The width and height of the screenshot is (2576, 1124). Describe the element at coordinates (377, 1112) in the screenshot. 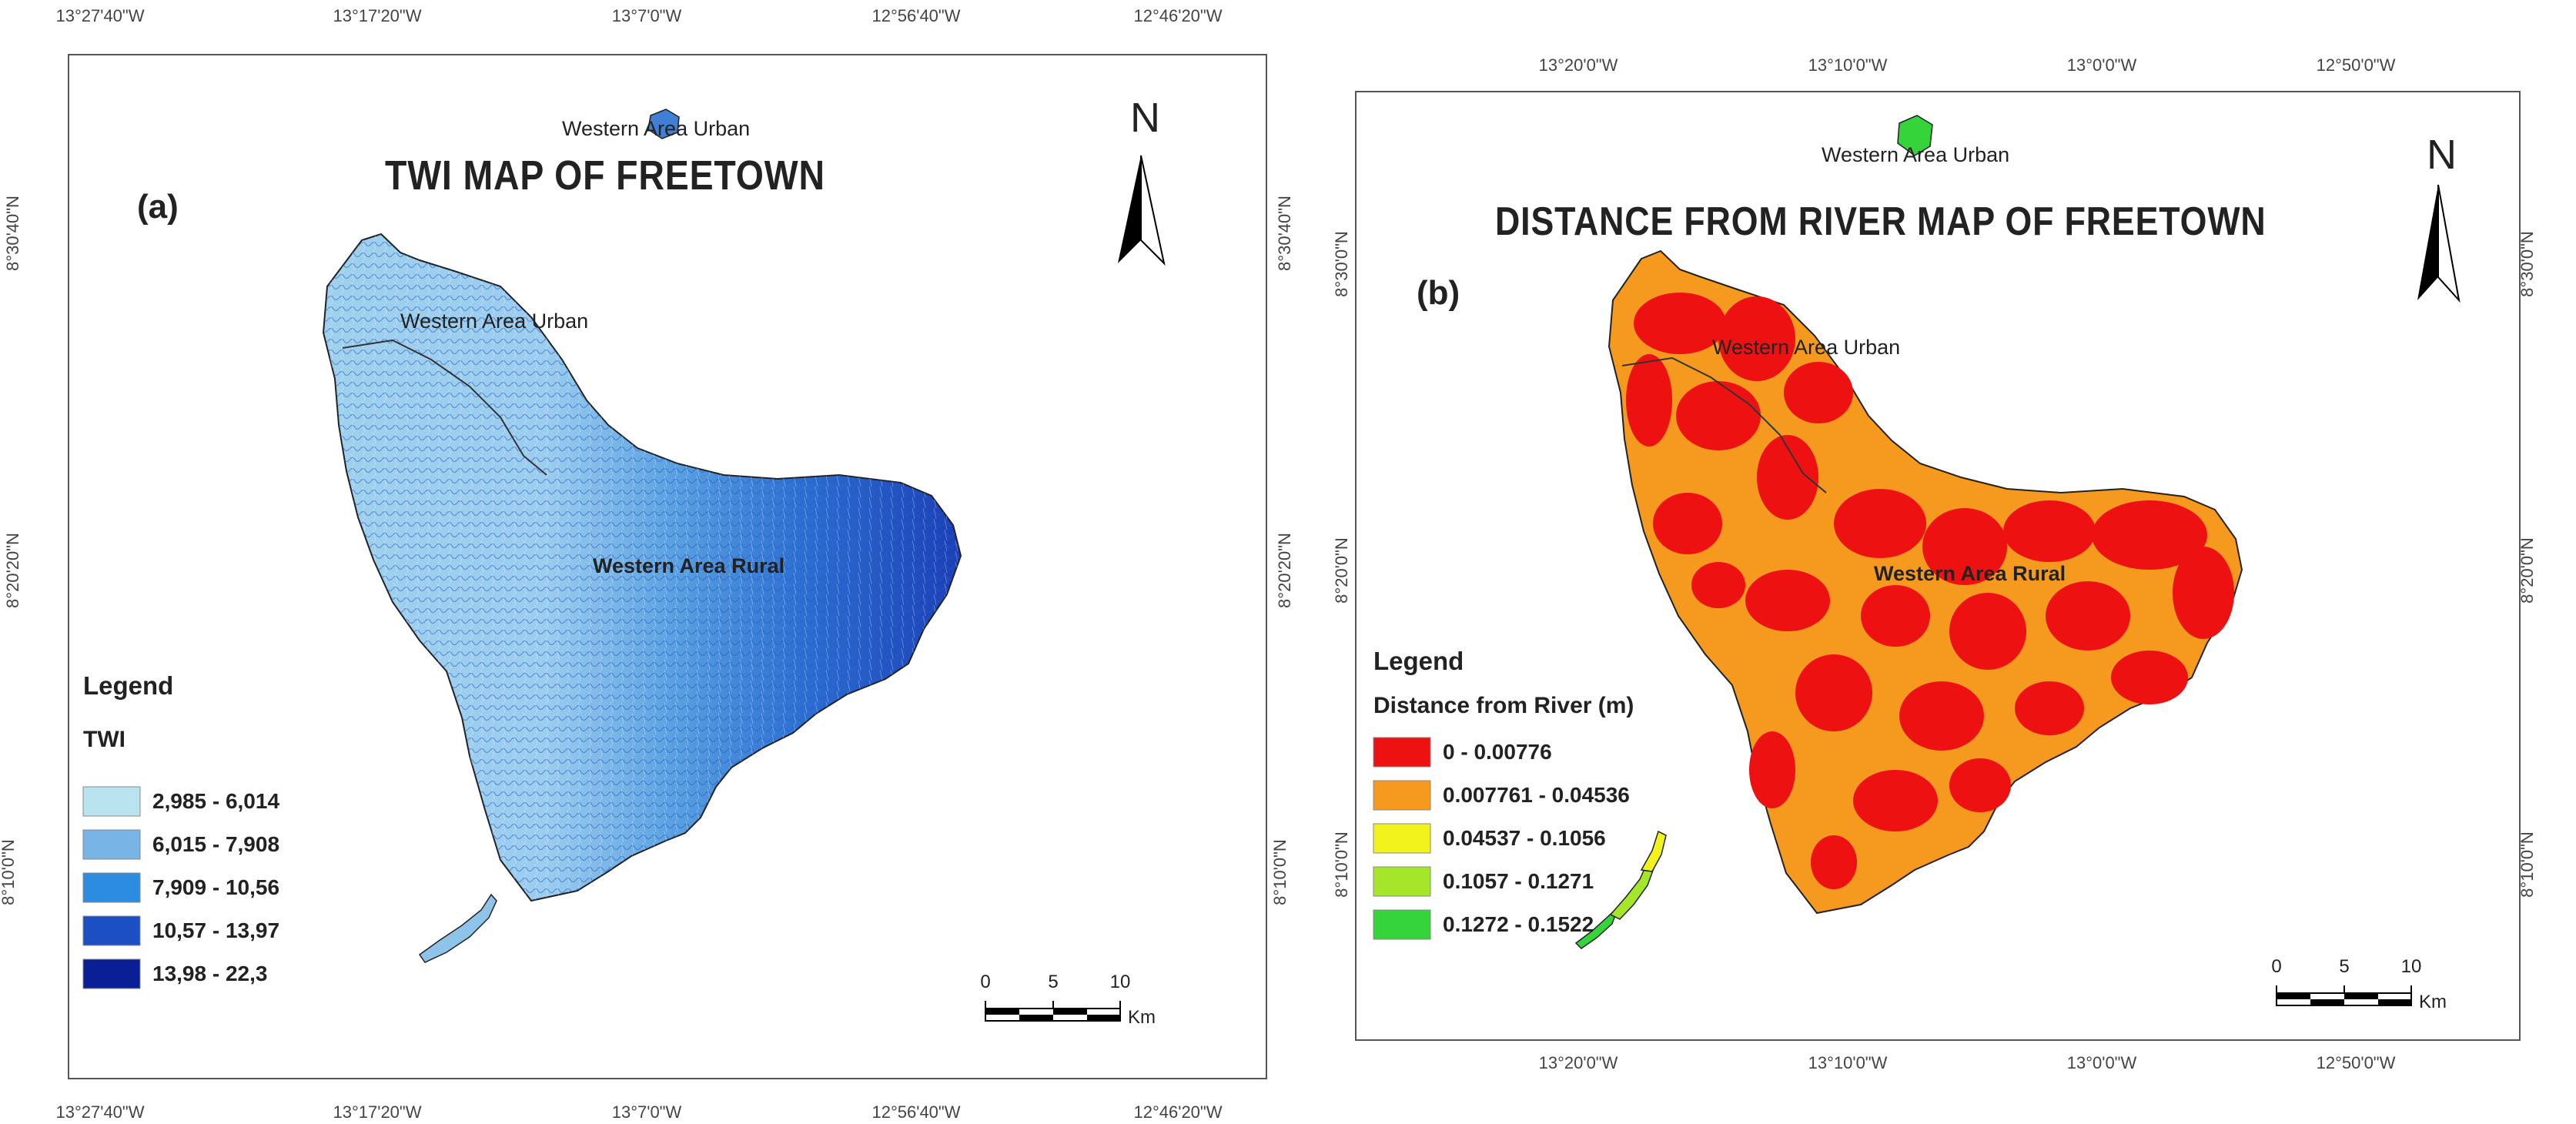

I see `tick-bottom-2: 13°17'20"W` at that location.